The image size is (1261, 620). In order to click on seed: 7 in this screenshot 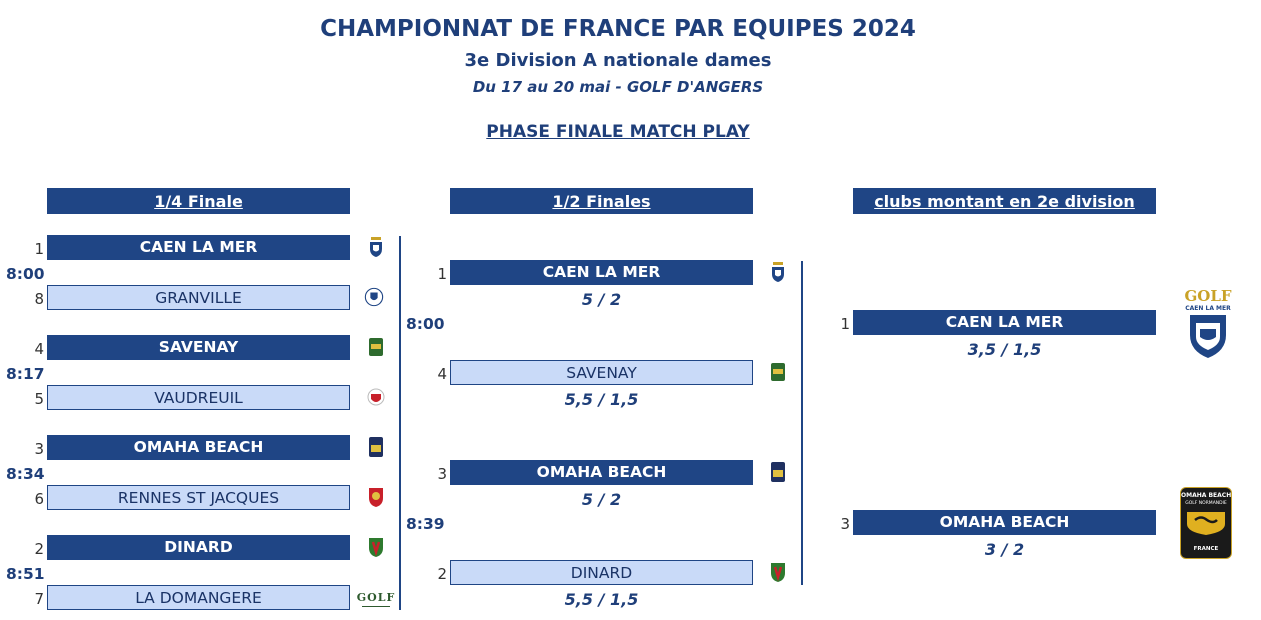, I will do `click(39, 599)`.